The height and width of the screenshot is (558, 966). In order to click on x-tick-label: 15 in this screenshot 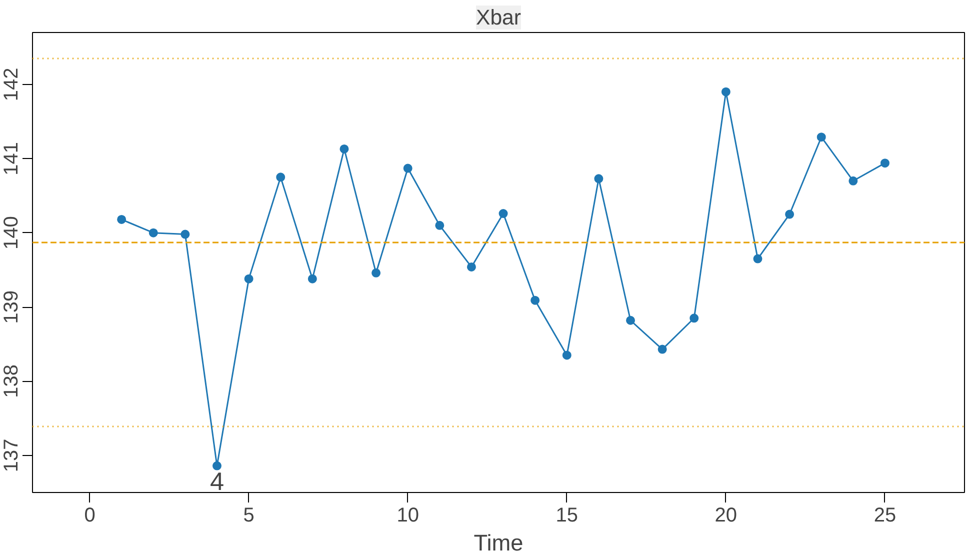, I will do `click(567, 515)`.